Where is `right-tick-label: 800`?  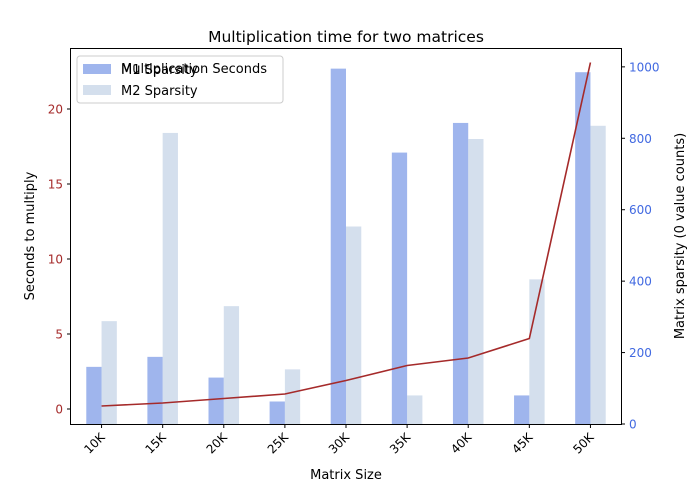 right-tick-label: 800 is located at coordinates (640, 139).